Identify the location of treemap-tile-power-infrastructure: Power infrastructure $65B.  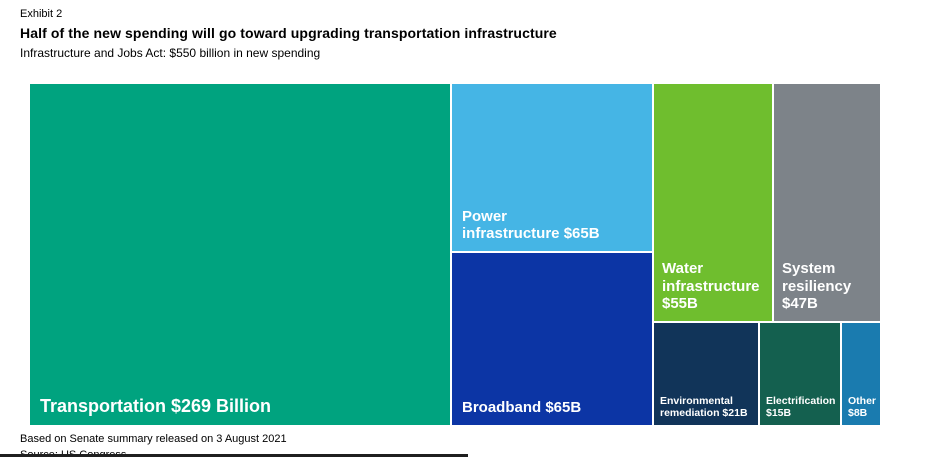
(552, 167).